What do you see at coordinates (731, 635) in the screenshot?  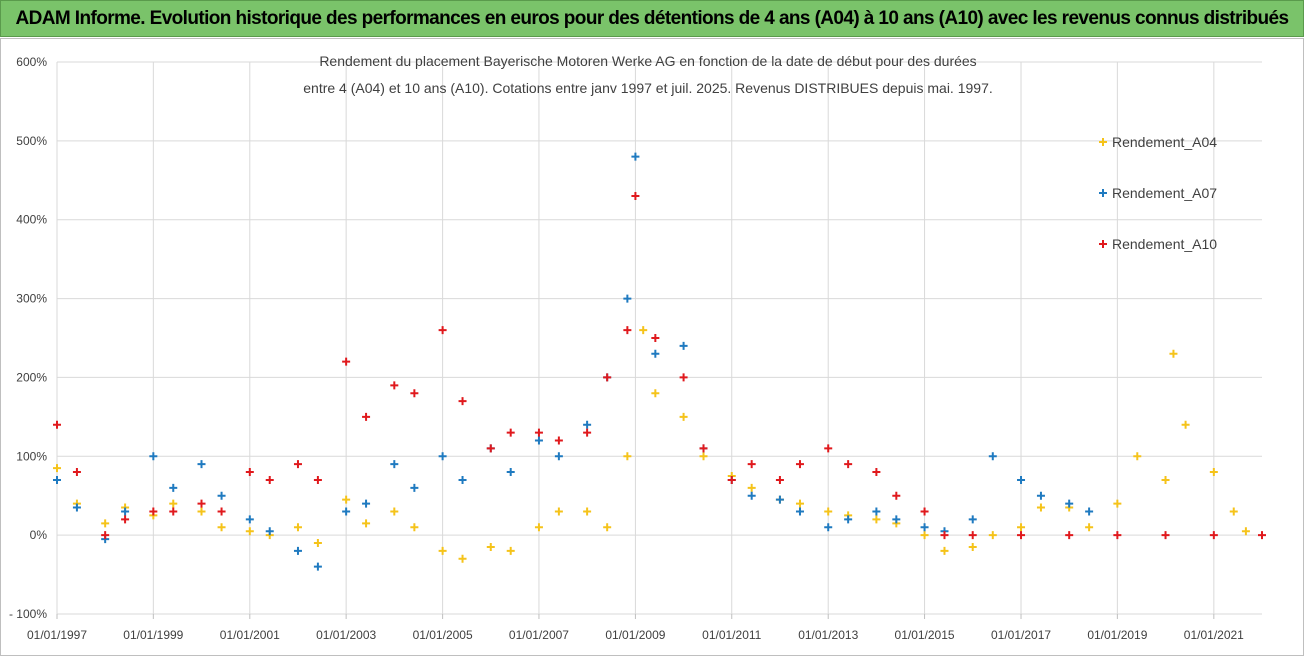 I see `x-tick-label: 01/01/2011` at bounding box center [731, 635].